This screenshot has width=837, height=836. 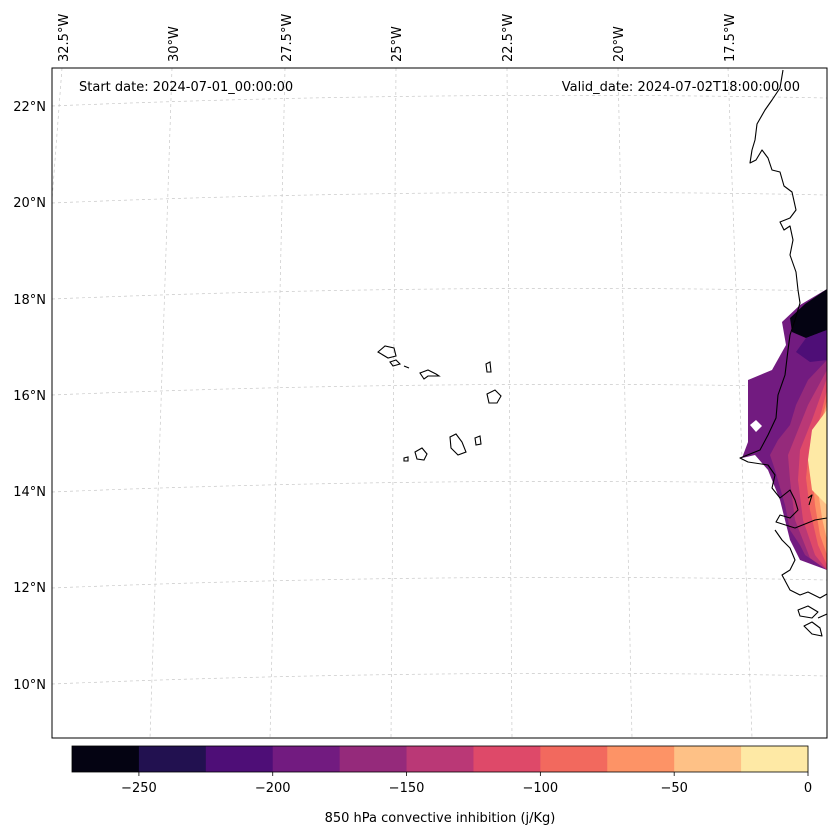 What do you see at coordinates (440, 818) in the screenshot?
I see `colorbar-label: 850 hPa convective inhibition (j/Kg)` at bounding box center [440, 818].